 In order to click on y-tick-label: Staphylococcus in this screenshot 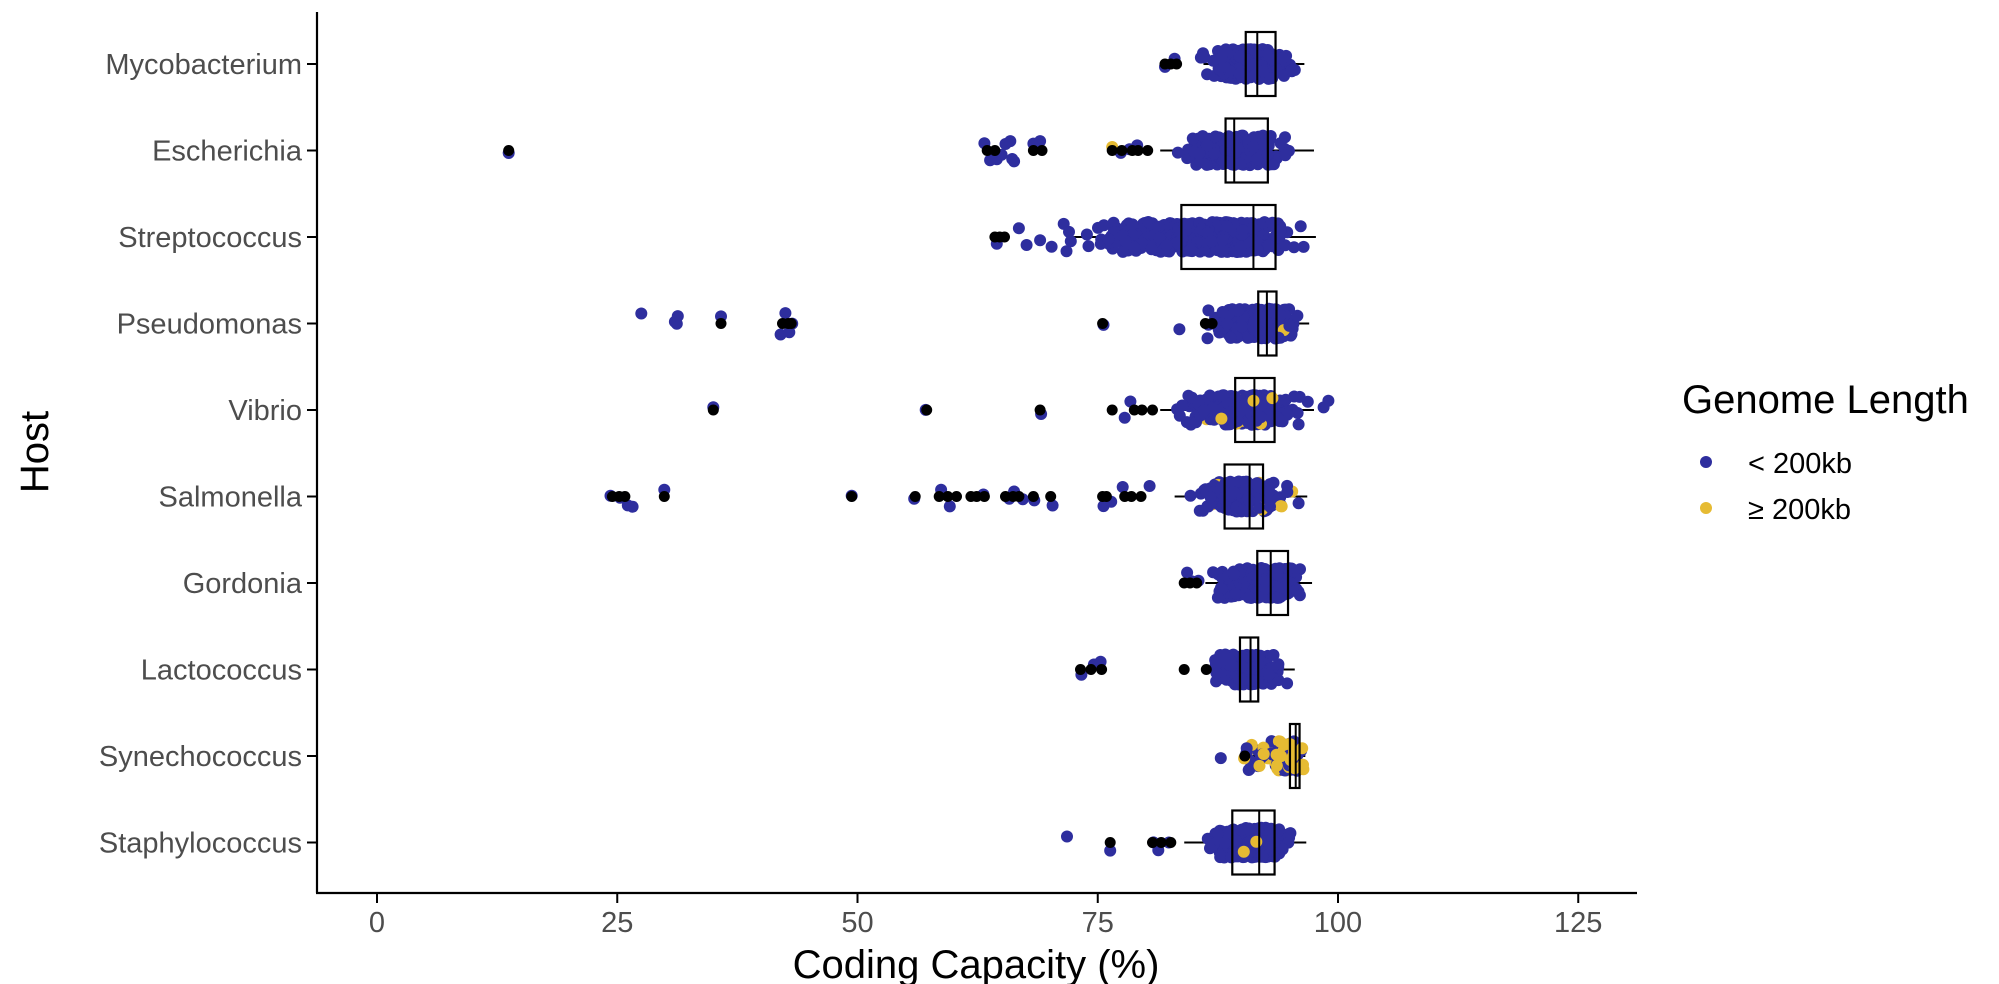, I will do `click(200, 844)`.